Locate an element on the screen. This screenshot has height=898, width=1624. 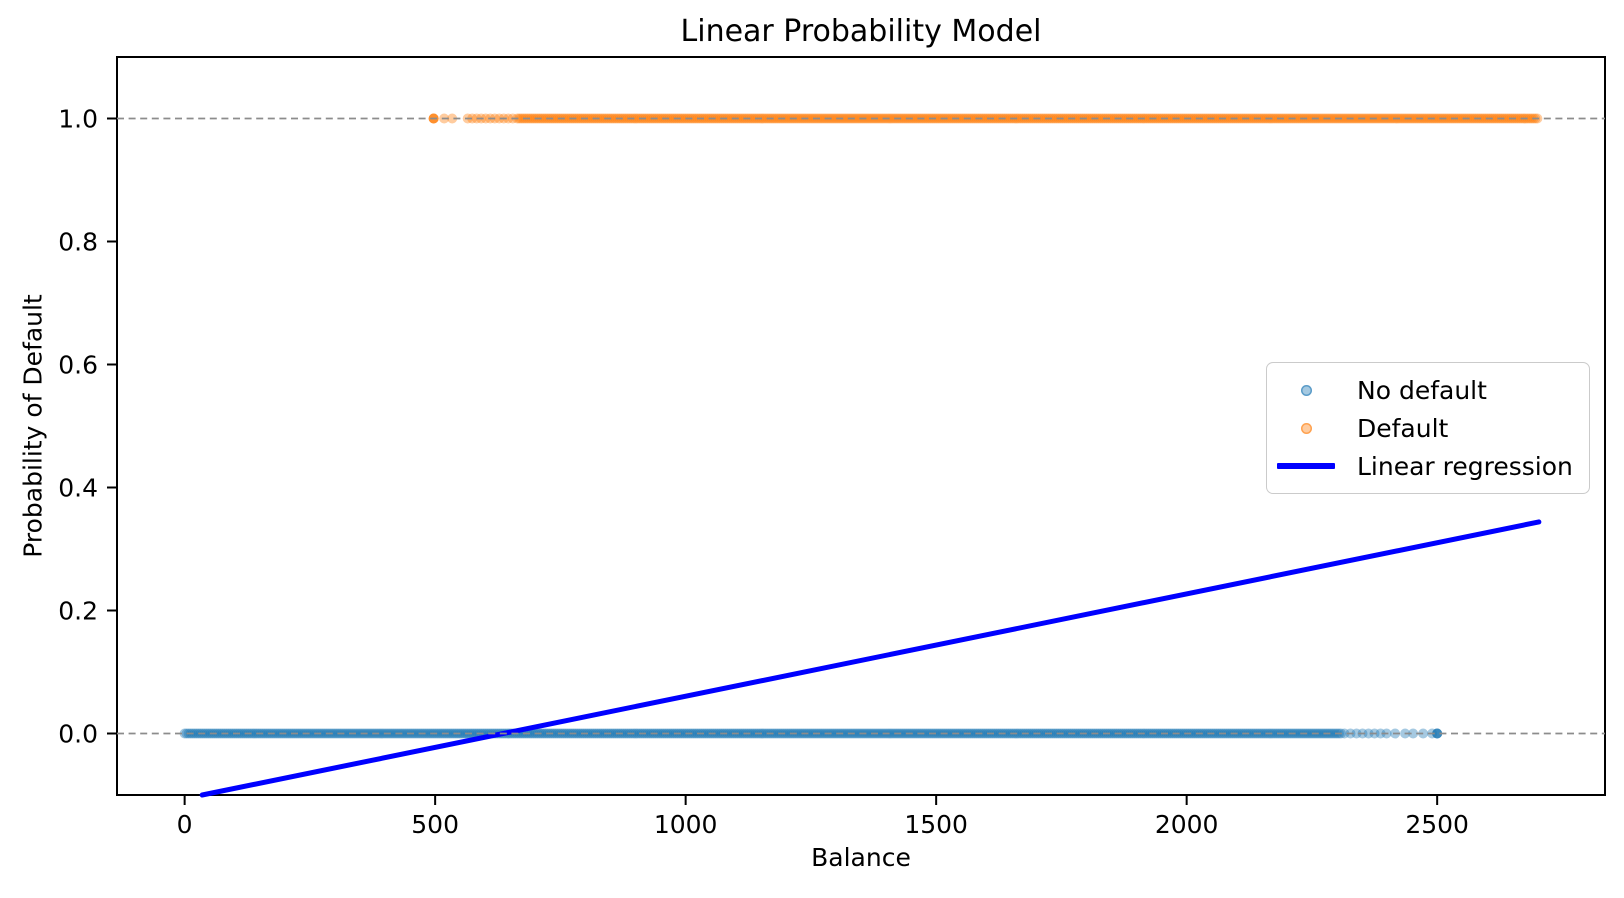
legend-entry: Linear regression is located at coordinates (1424, 466).